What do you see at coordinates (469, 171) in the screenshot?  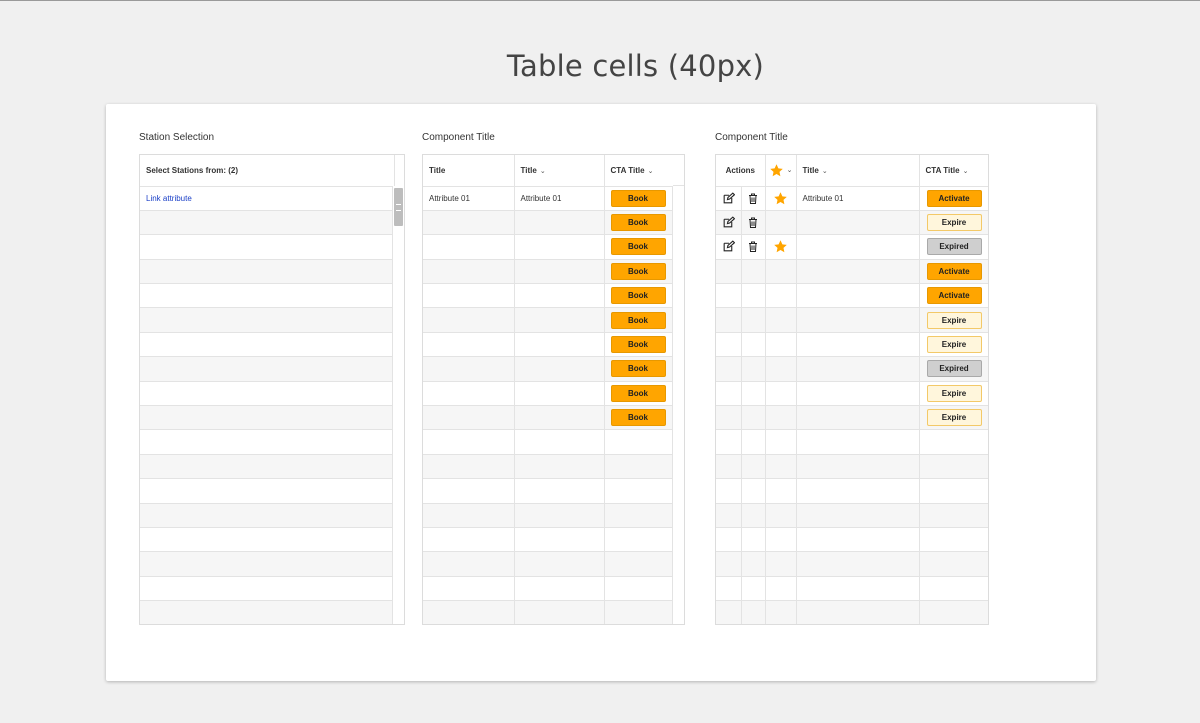 I see `column-header-title: Title` at bounding box center [469, 171].